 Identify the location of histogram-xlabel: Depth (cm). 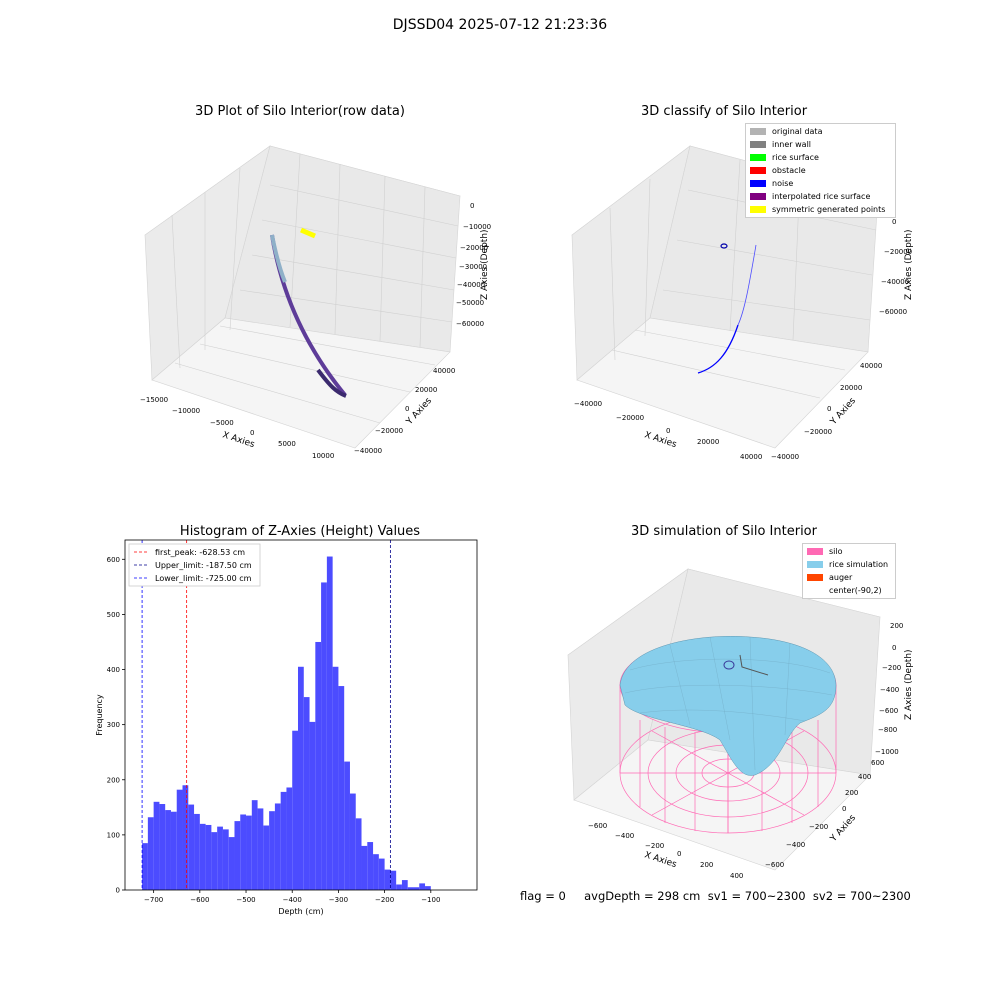
(300, 911).